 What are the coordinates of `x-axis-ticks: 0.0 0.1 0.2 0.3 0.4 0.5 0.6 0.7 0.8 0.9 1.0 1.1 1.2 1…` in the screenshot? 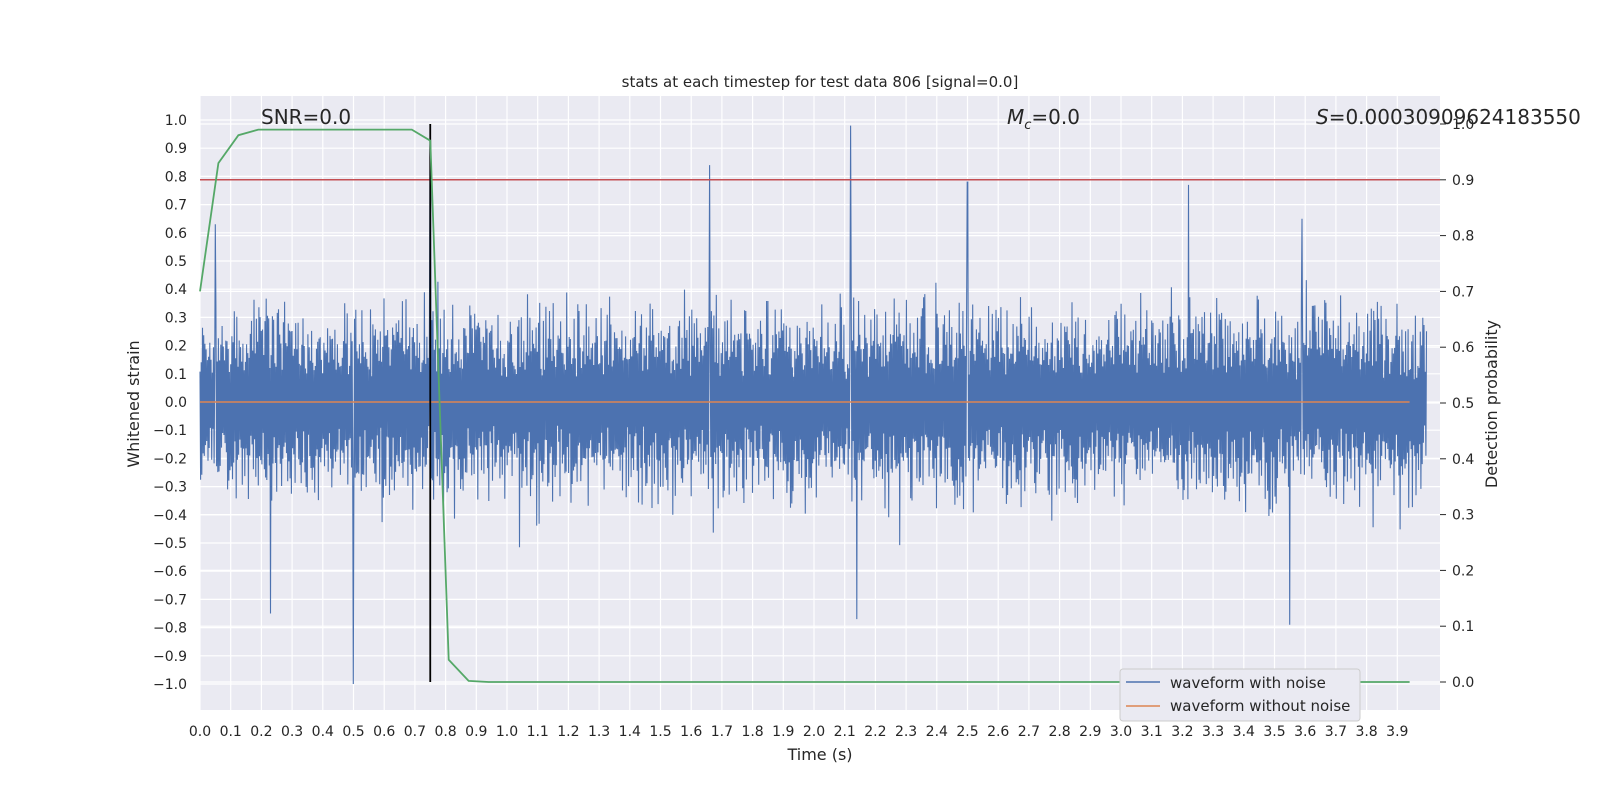 It's located at (799, 732).